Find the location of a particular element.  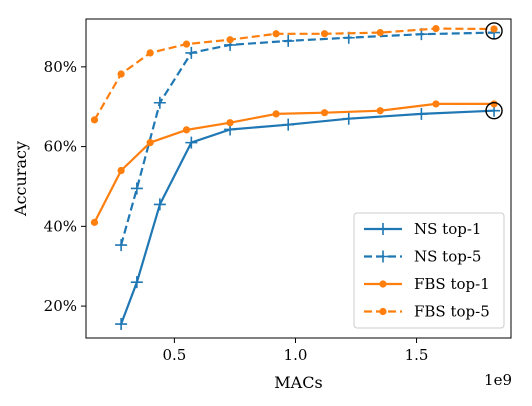

y-axis-label: Accuracy is located at coordinates (20, 179).